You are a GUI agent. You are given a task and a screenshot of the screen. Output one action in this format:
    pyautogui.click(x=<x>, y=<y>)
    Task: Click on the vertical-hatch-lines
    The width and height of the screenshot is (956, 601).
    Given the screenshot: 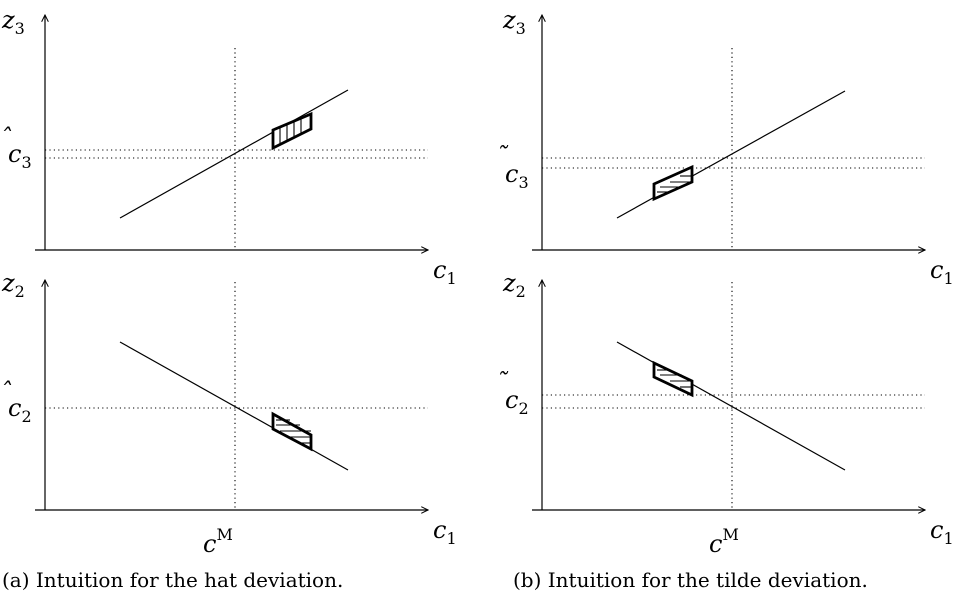 What is the action you would take?
    pyautogui.click(x=290, y=131)
    